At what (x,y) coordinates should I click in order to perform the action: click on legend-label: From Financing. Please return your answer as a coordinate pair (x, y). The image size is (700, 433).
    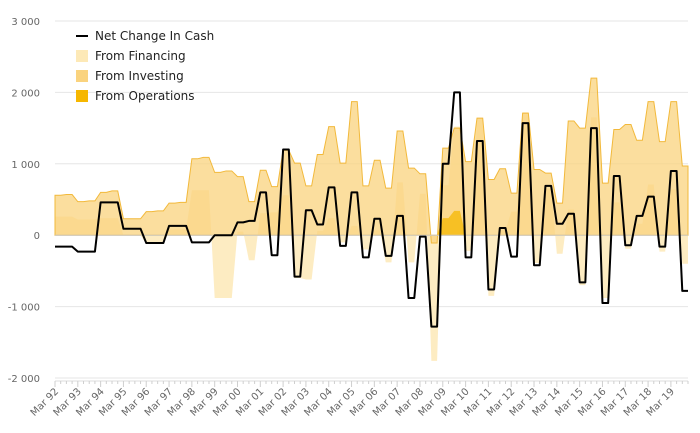
    Looking at the image, I should click on (140, 56).